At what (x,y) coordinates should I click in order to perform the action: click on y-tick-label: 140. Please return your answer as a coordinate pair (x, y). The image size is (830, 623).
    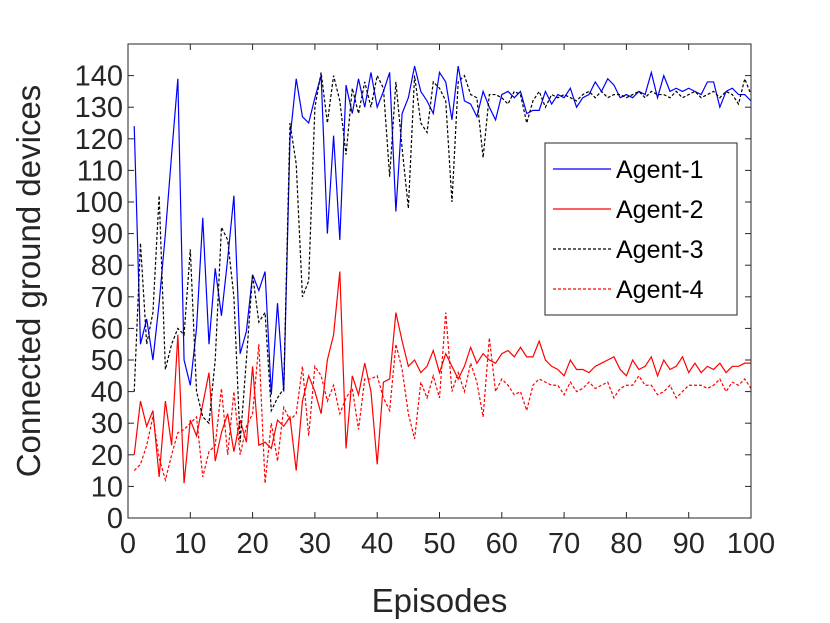
    Looking at the image, I should click on (99, 77).